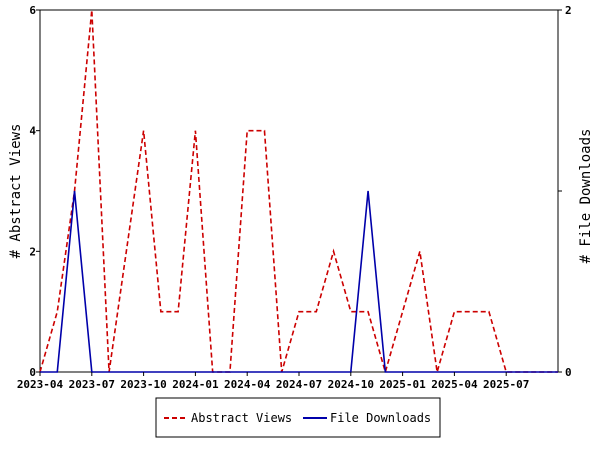  Describe the element at coordinates (32, 131) in the screenshot. I see `y-left-tick-label-4: 4` at that location.